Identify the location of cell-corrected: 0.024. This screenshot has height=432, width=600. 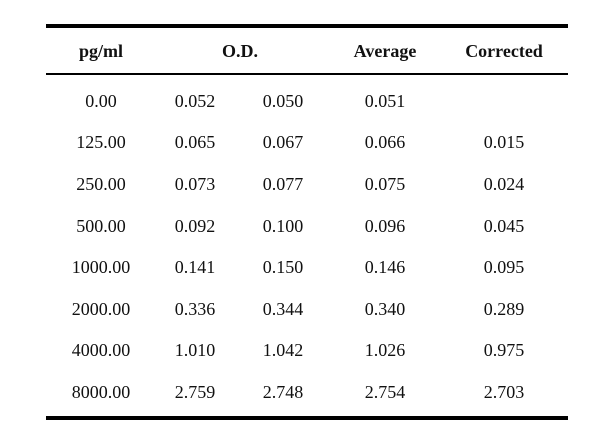
(504, 183).